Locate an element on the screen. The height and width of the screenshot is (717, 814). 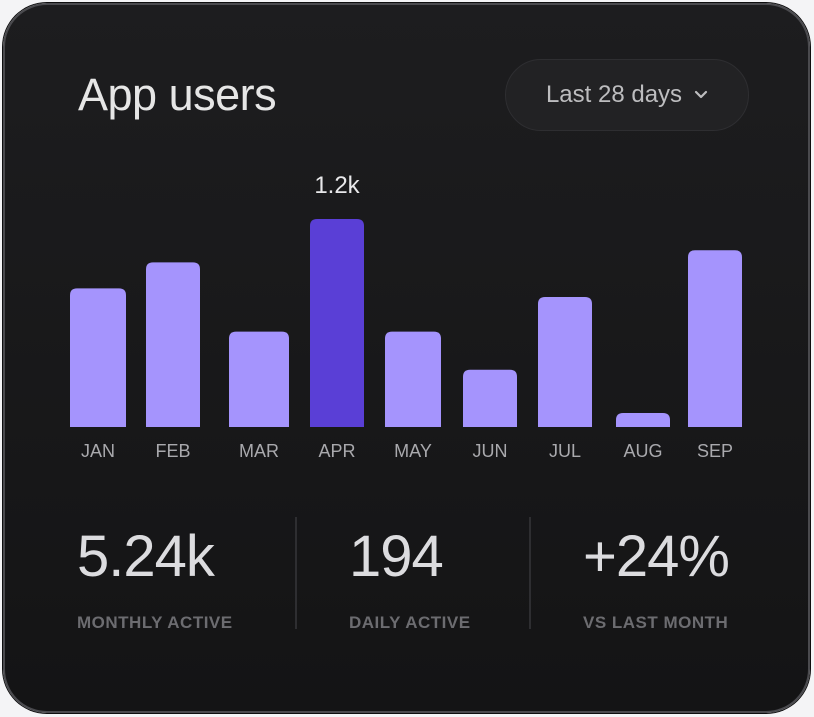
x-tick-label: APR is located at coordinates (336, 451).